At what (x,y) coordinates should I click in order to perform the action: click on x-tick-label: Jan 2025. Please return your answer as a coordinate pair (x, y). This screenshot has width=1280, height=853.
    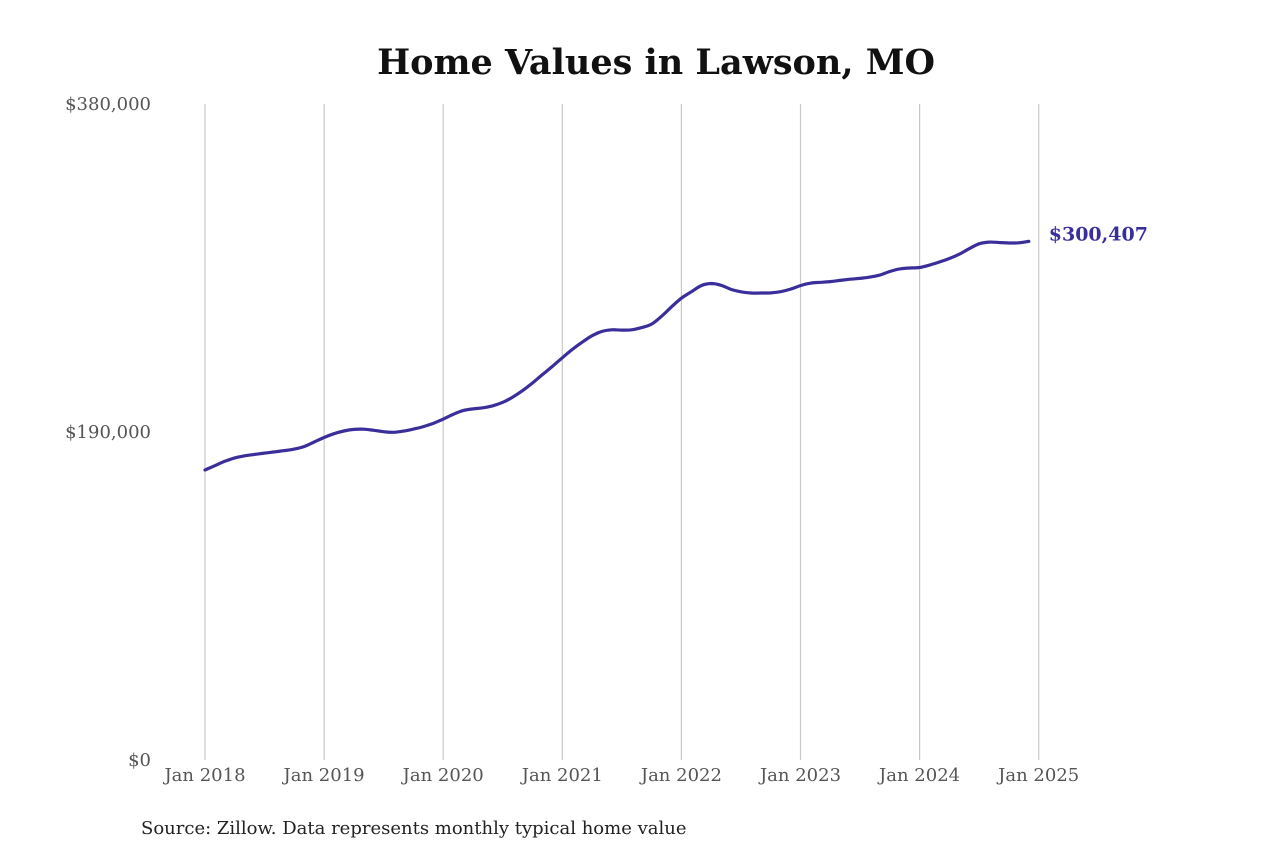
    Looking at the image, I should click on (1037, 775).